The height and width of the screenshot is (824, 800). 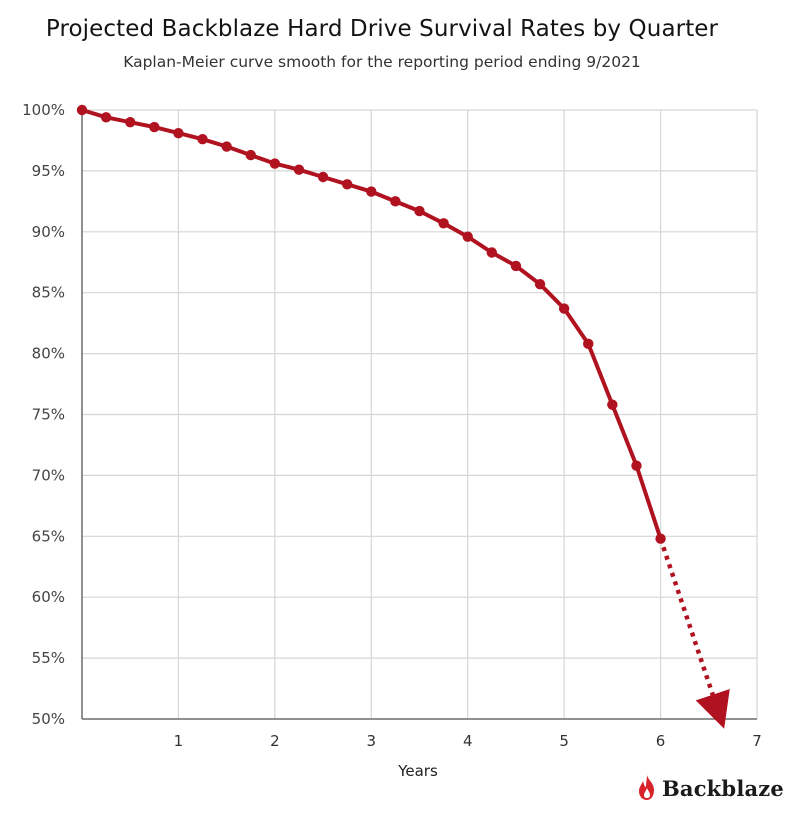 I want to click on flame-logo-icon, so click(x=646, y=787).